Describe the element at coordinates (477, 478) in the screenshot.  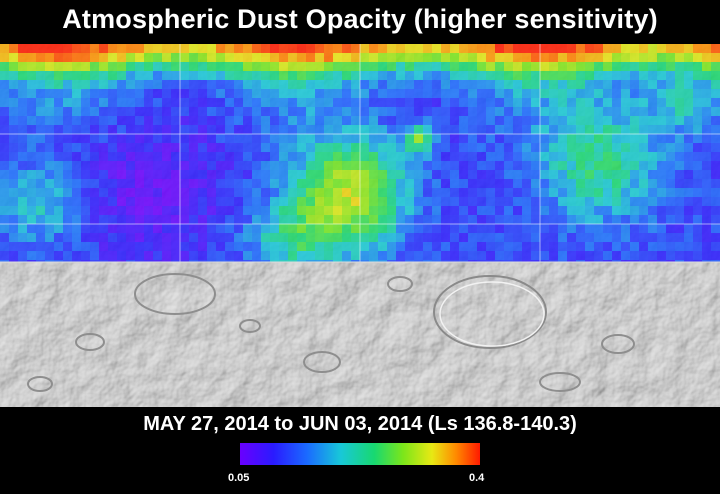
I see `scale-max-label: 0.4` at that location.